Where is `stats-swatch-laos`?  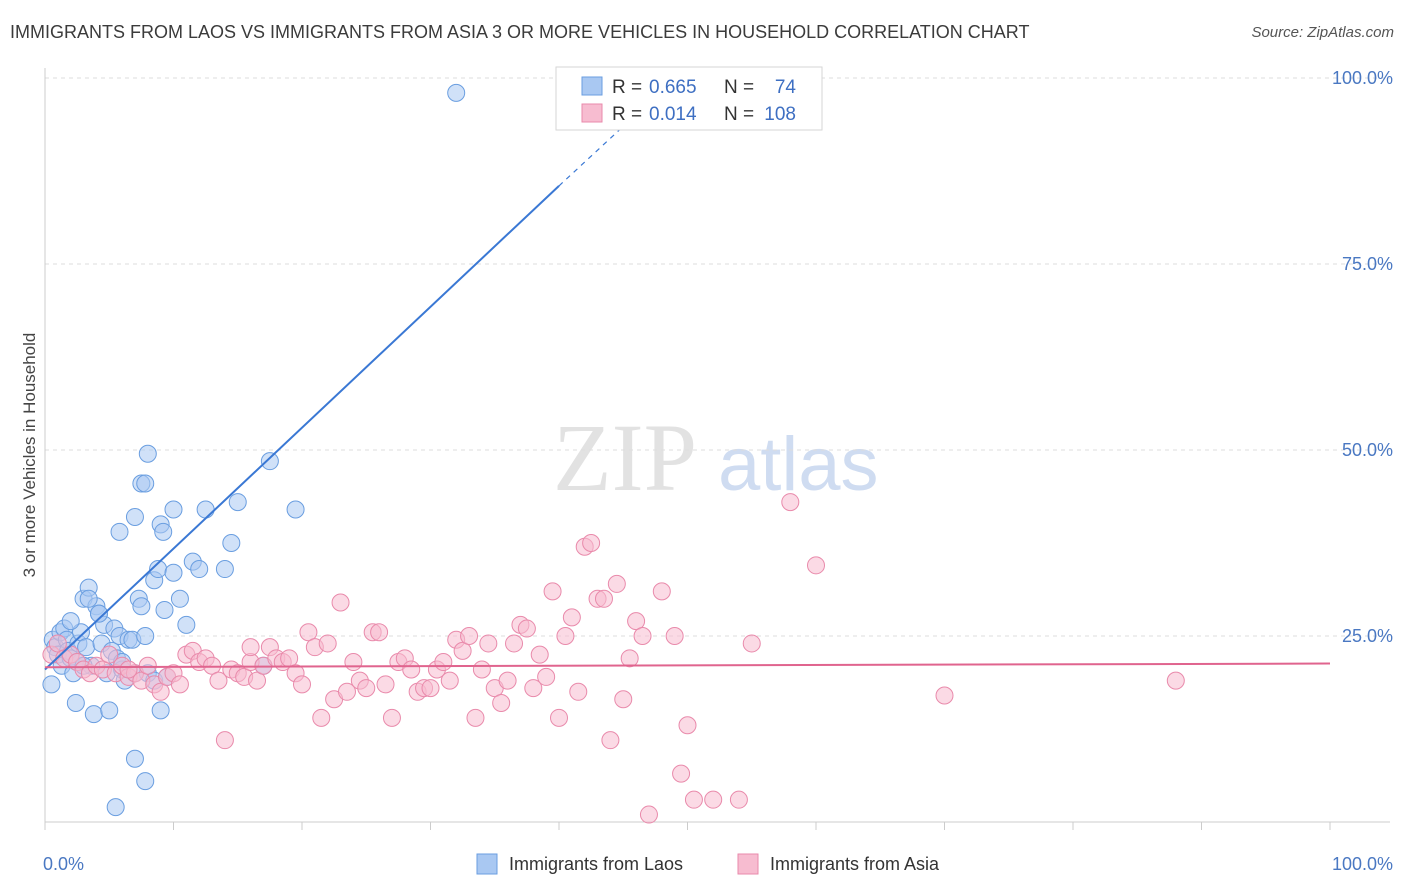 stats-swatch-laos is located at coordinates (592, 86).